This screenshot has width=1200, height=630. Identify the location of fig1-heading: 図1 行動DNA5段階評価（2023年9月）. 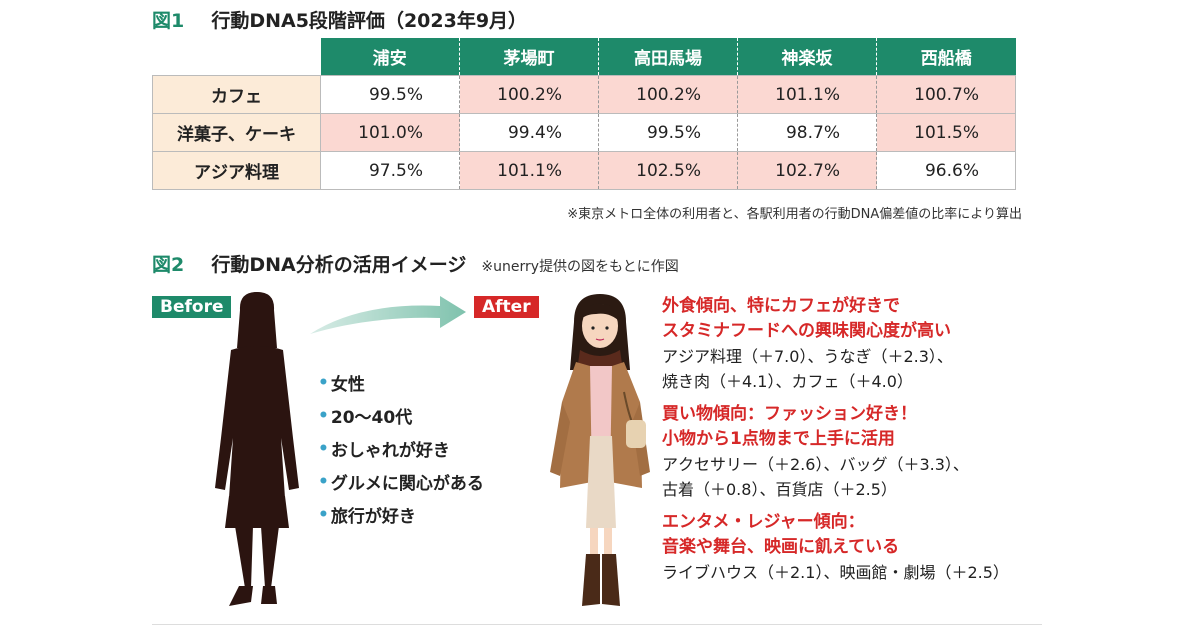
(339, 19).